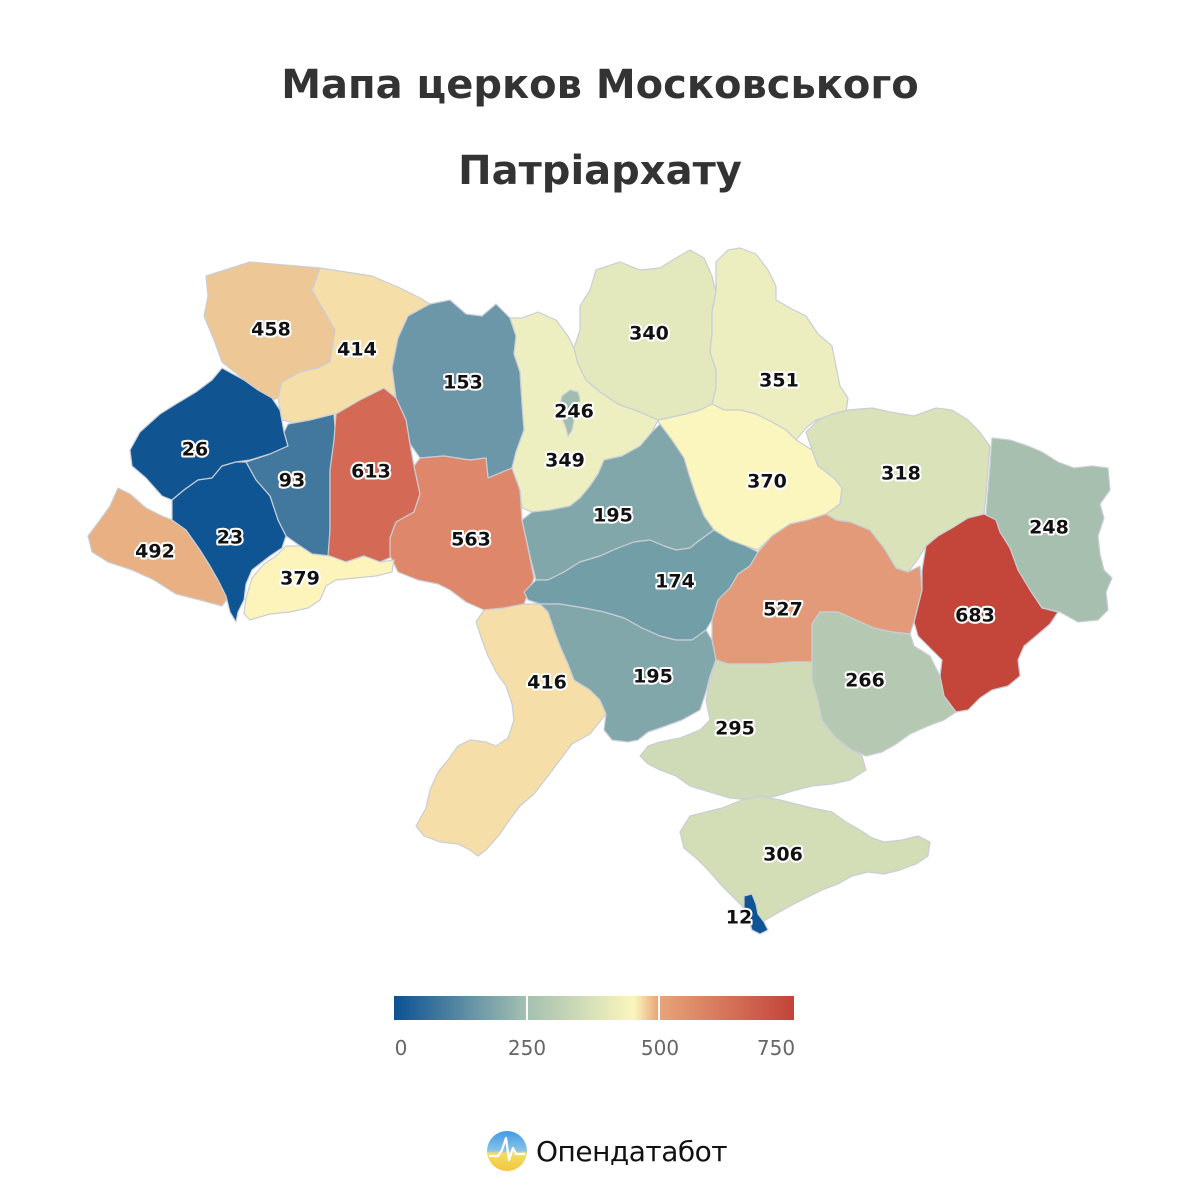 The height and width of the screenshot is (1200, 1200). Describe the element at coordinates (675, 582) in the screenshot. I see `region-label-kirovohrad: 174` at that location.